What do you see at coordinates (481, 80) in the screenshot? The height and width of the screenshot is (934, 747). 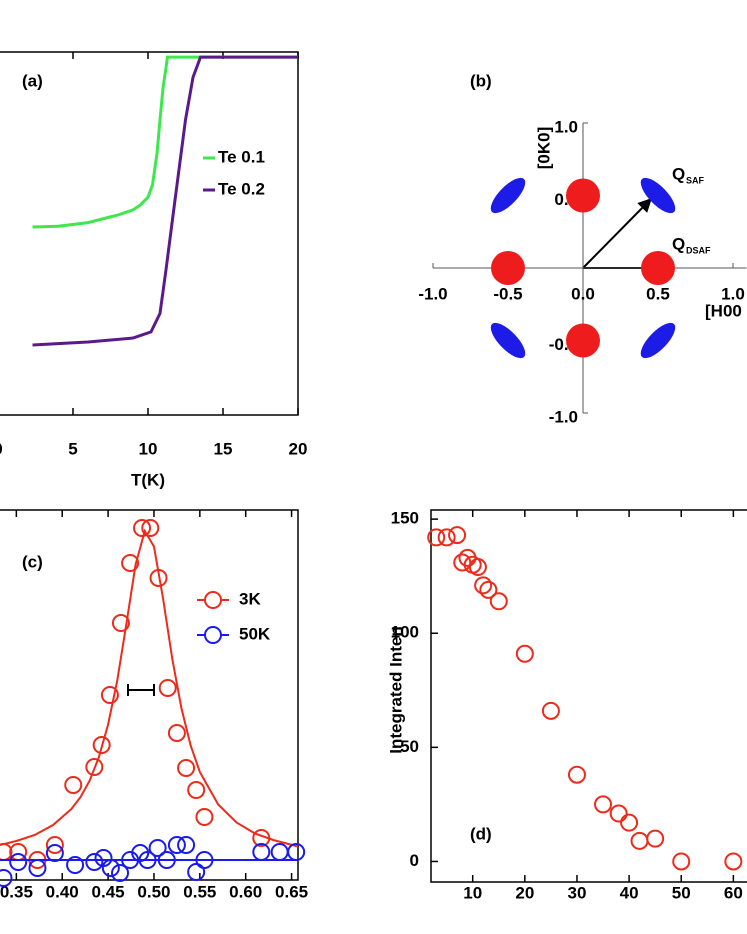 I see `panel-label: (b)` at bounding box center [481, 80].